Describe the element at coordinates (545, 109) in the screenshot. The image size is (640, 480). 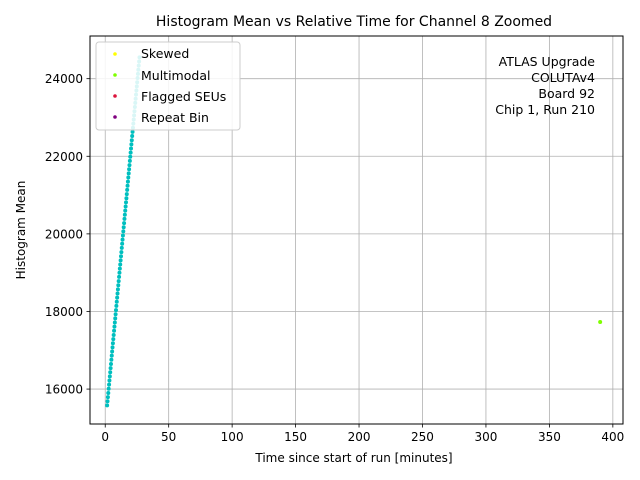
I see `annotation-line-4: Chip 1, Run 210` at that location.